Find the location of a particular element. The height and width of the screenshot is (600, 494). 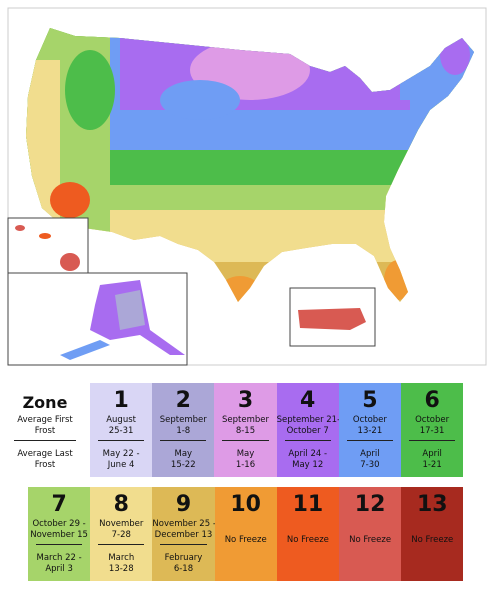

last-frost-line: May 12 is located at coordinates (308, 465).